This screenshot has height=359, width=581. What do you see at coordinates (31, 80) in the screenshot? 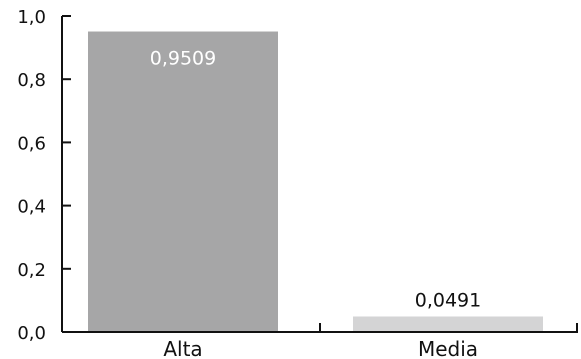
I see `y-tick-label: 0,8` at bounding box center [31, 80].